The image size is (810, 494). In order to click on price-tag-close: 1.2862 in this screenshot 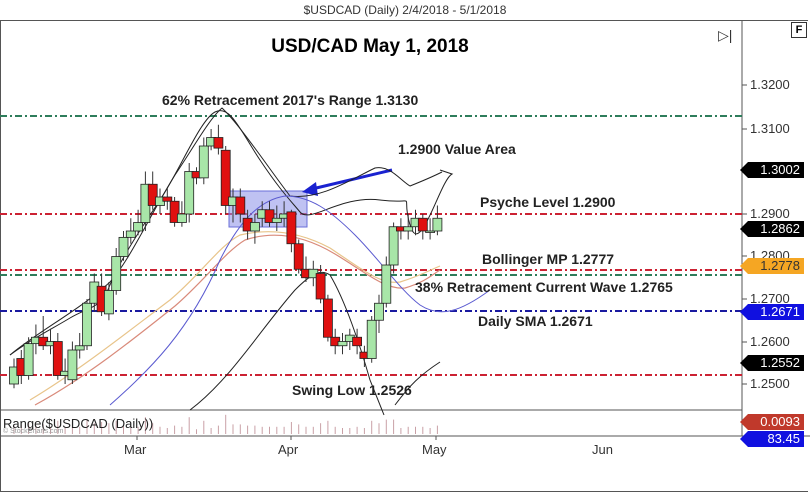, I will do `click(772, 229)`.